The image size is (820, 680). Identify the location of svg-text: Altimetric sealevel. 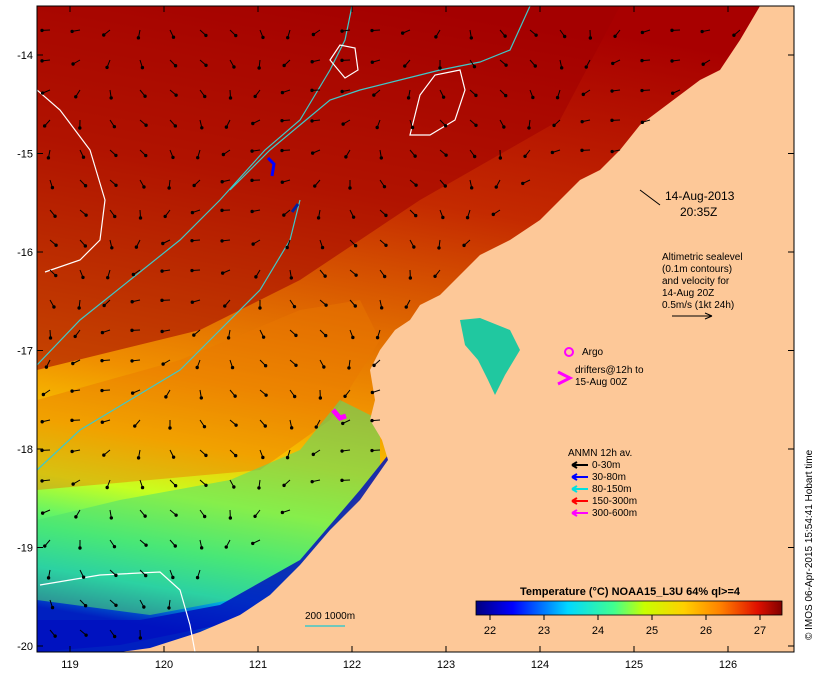
(702, 257).